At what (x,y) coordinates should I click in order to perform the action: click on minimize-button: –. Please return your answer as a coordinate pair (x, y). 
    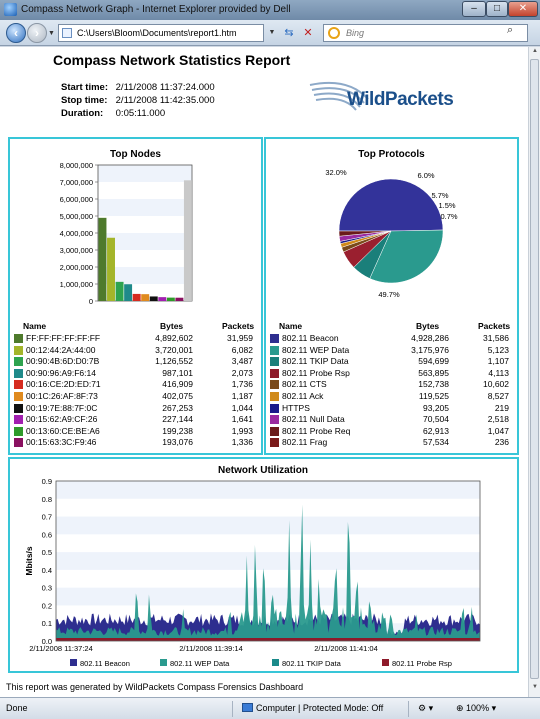
    Looking at the image, I should click on (474, 9).